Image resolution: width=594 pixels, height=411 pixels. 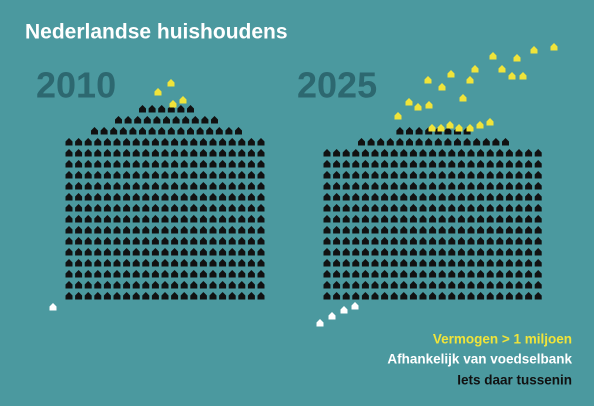 I want to click on year-label: 2025, so click(x=337, y=85).